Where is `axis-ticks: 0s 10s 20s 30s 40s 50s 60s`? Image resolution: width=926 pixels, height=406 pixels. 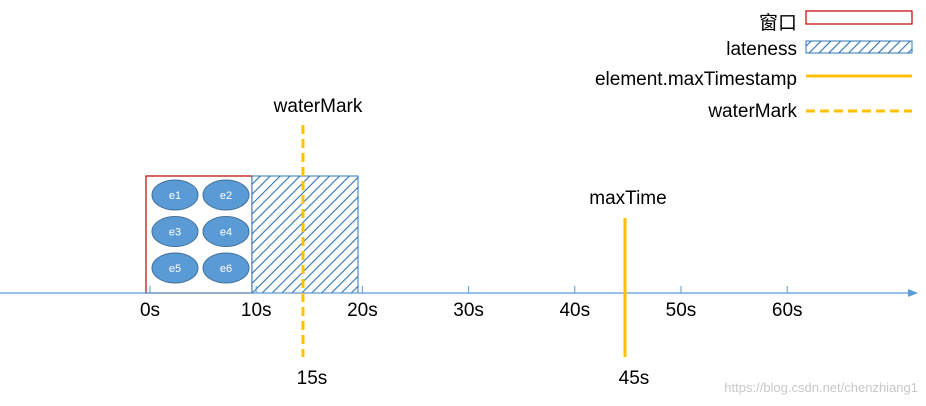 axis-ticks: 0s 10s 20s 30s 40s 50s 60s is located at coordinates (471, 303).